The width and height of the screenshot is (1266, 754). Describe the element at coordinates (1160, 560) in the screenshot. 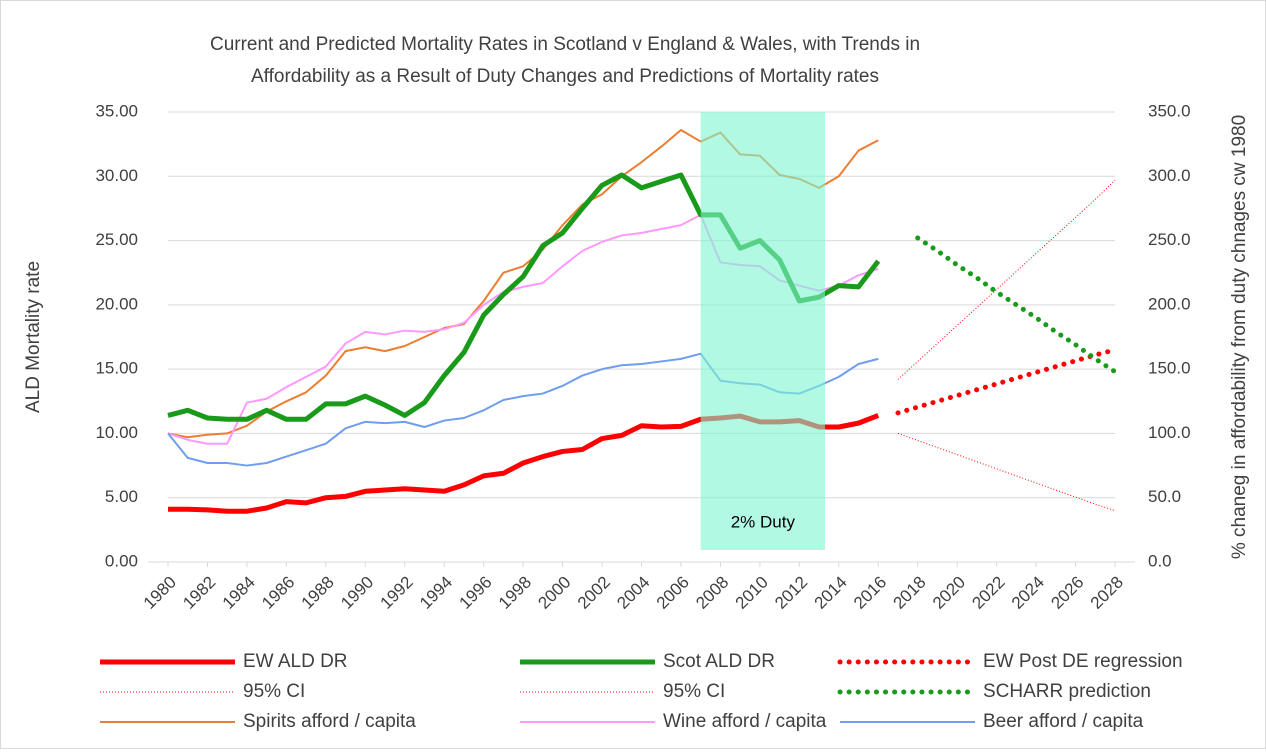

I see `y2-tick-label: 0.0` at that location.